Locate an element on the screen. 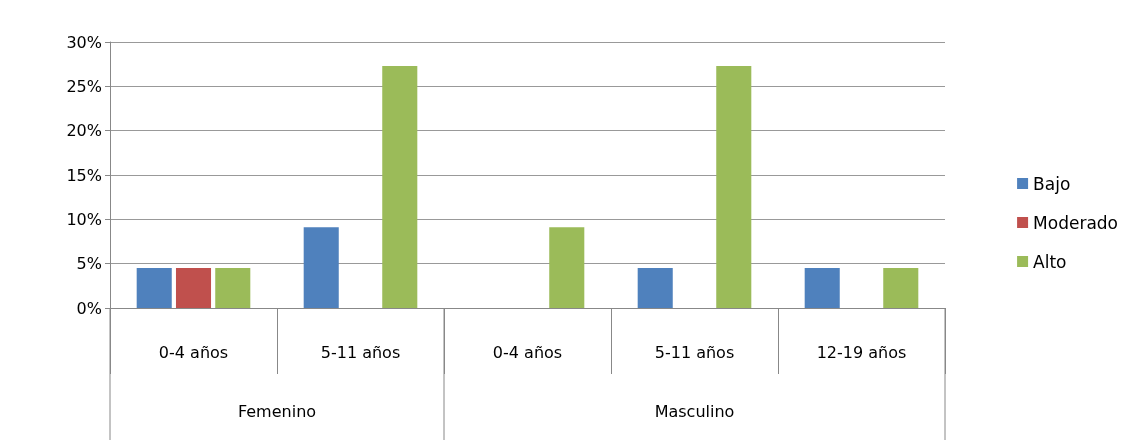  y-tick-label: 0% is located at coordinates (89, 308).